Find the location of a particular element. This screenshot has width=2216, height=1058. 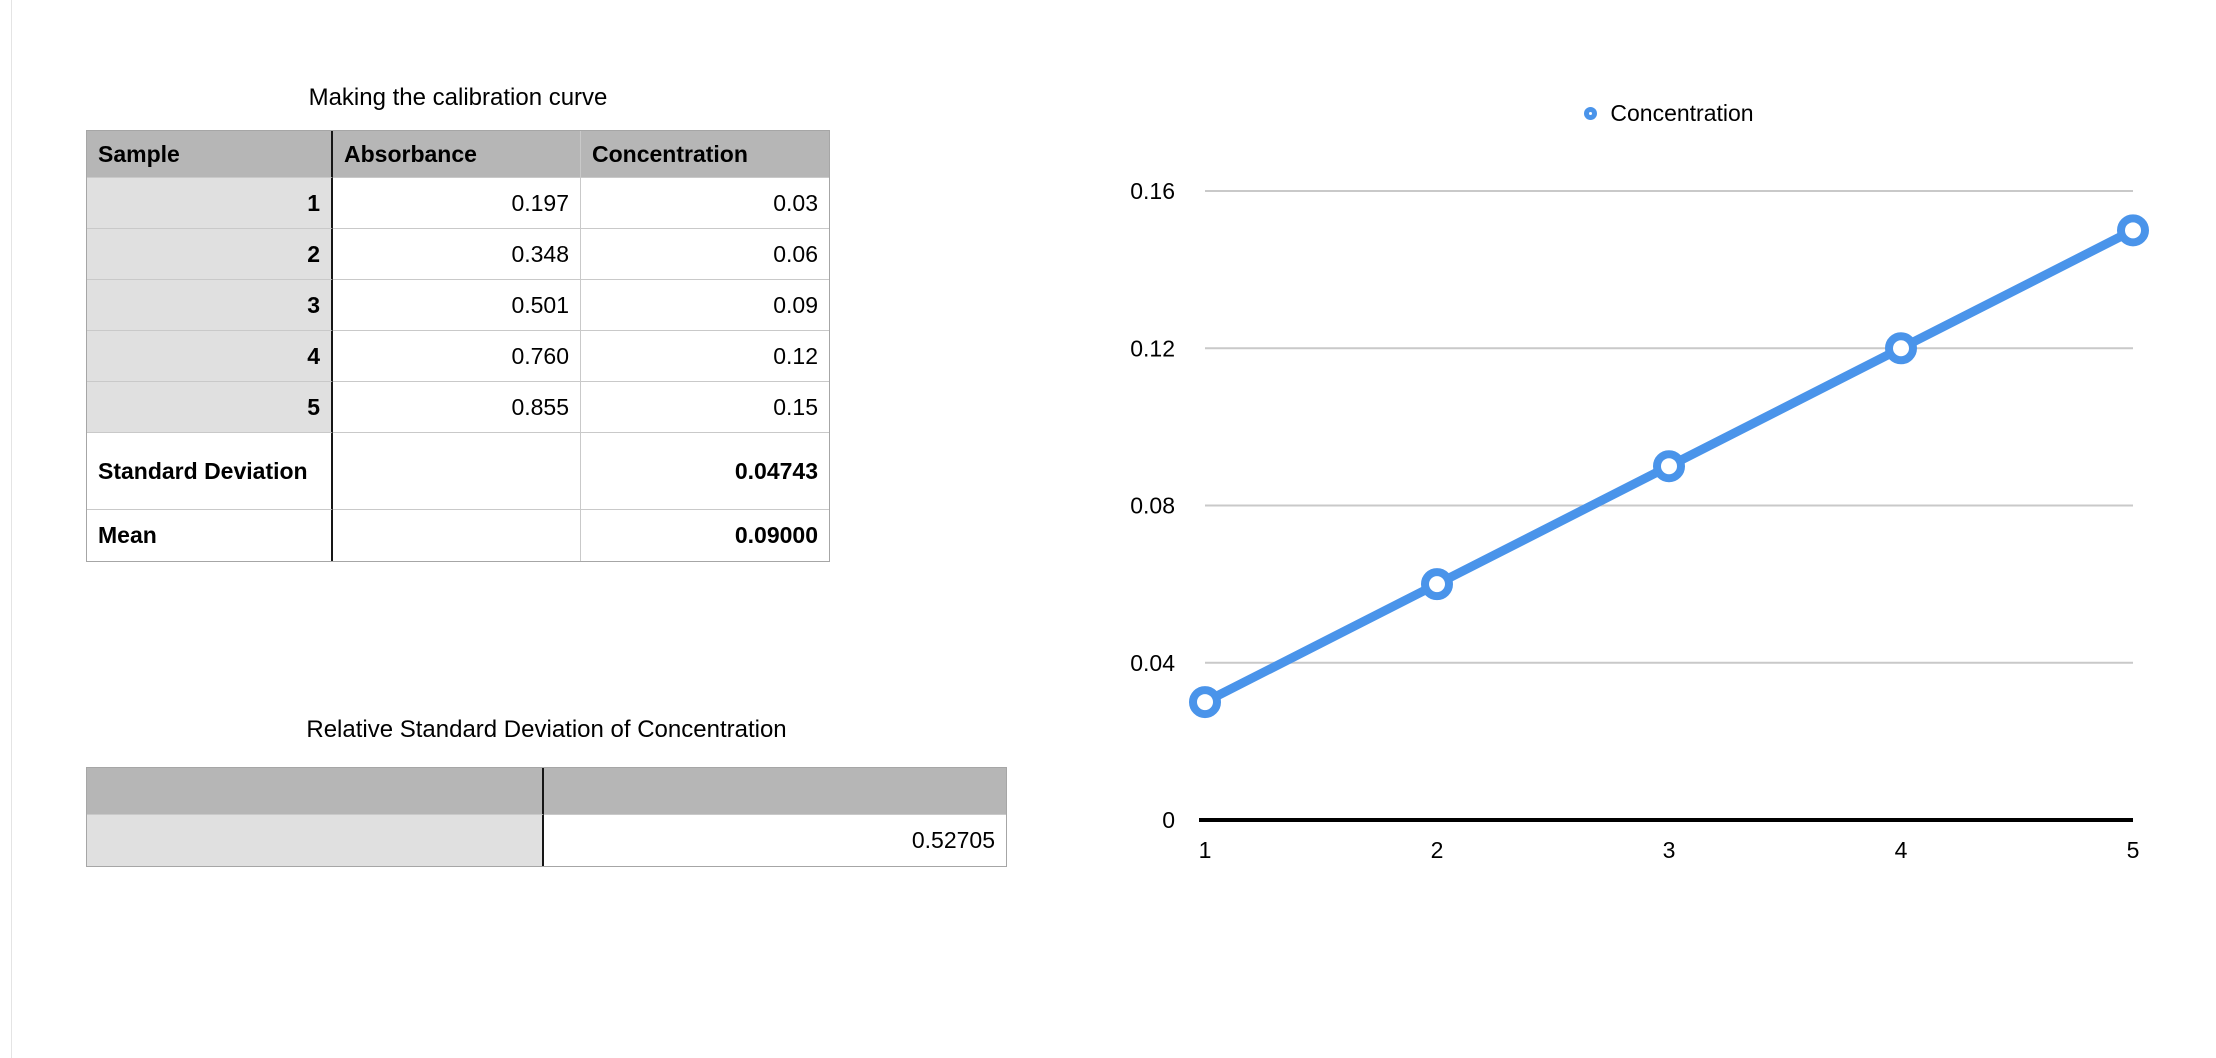

t1-r2-sample: 2 is located at coordinates (210, 254).